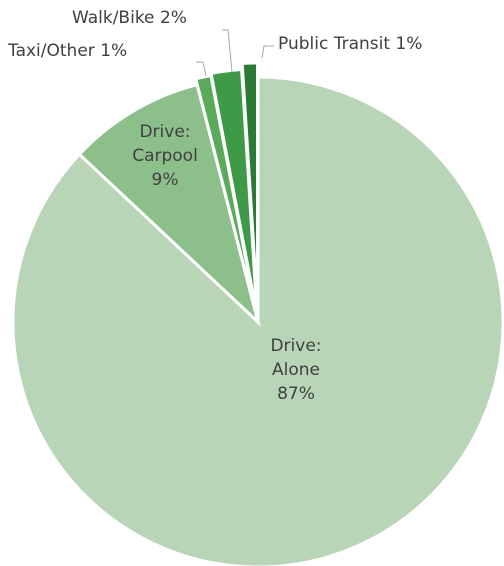  I want to click on slice-label: Public Transit 1%, so click(350, 44).